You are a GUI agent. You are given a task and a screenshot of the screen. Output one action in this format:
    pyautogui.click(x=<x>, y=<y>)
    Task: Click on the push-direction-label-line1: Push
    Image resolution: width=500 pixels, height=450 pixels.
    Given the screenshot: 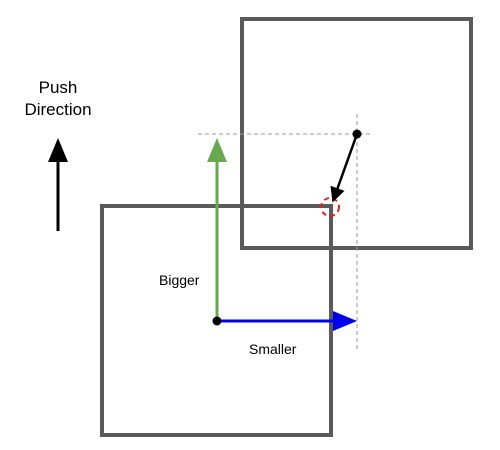 What is the action you would take?
    pyautogui.click(x=58, y=87)
    